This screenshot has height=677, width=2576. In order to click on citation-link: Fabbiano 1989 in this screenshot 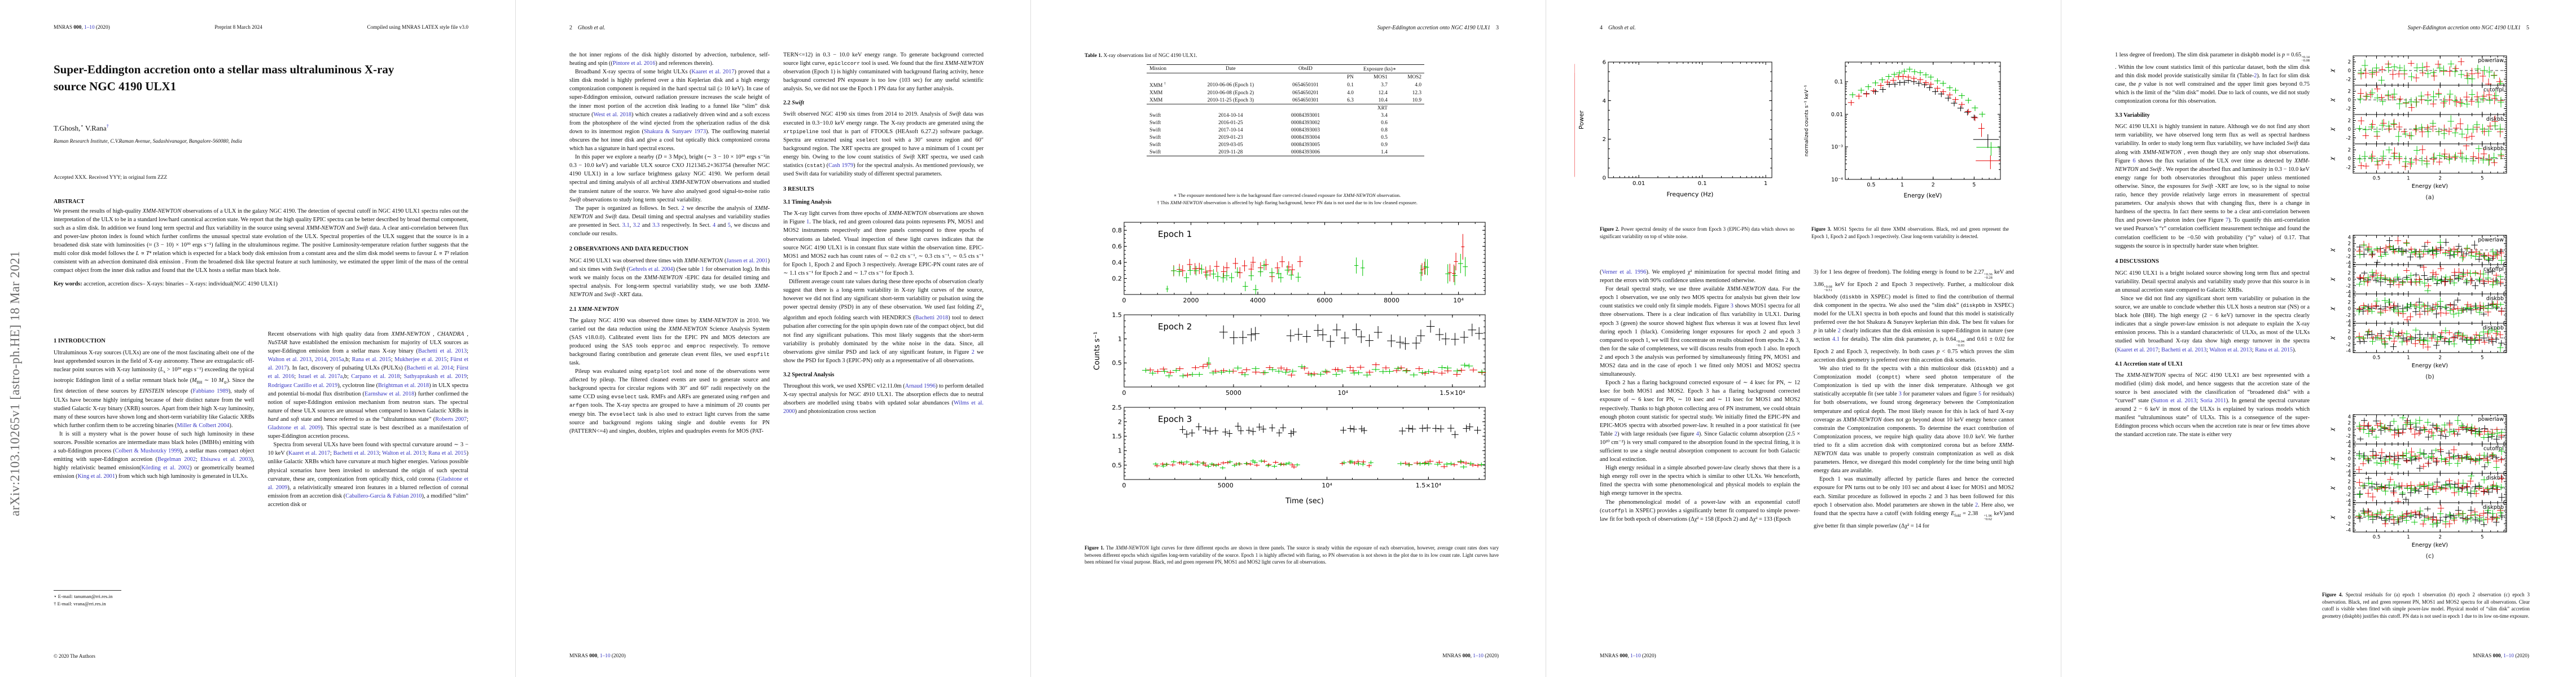, I will do `click(210, 391)`.